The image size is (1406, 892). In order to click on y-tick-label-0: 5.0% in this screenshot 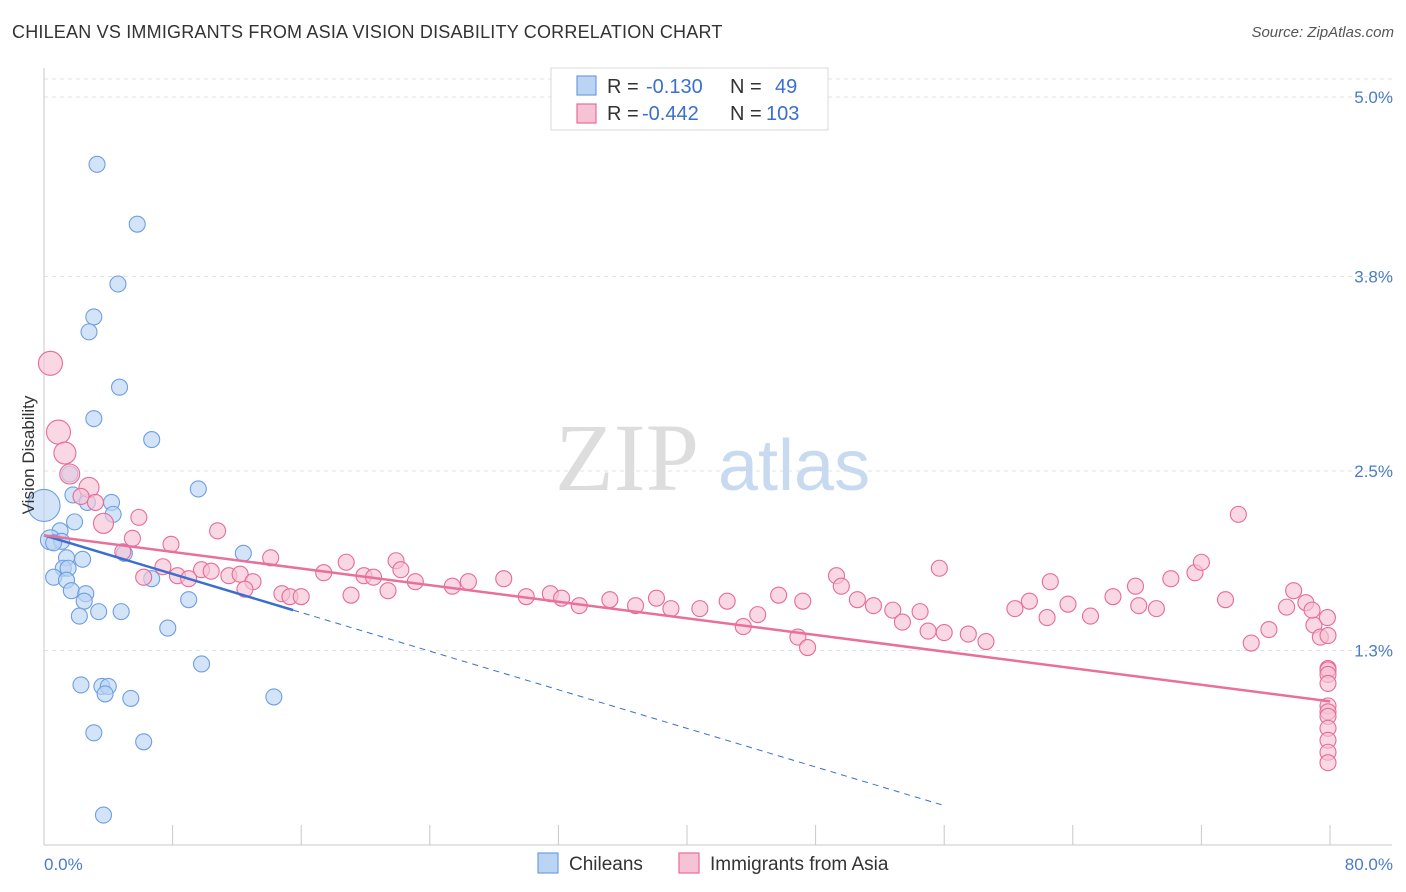, I will do `click(1373, 97)`.